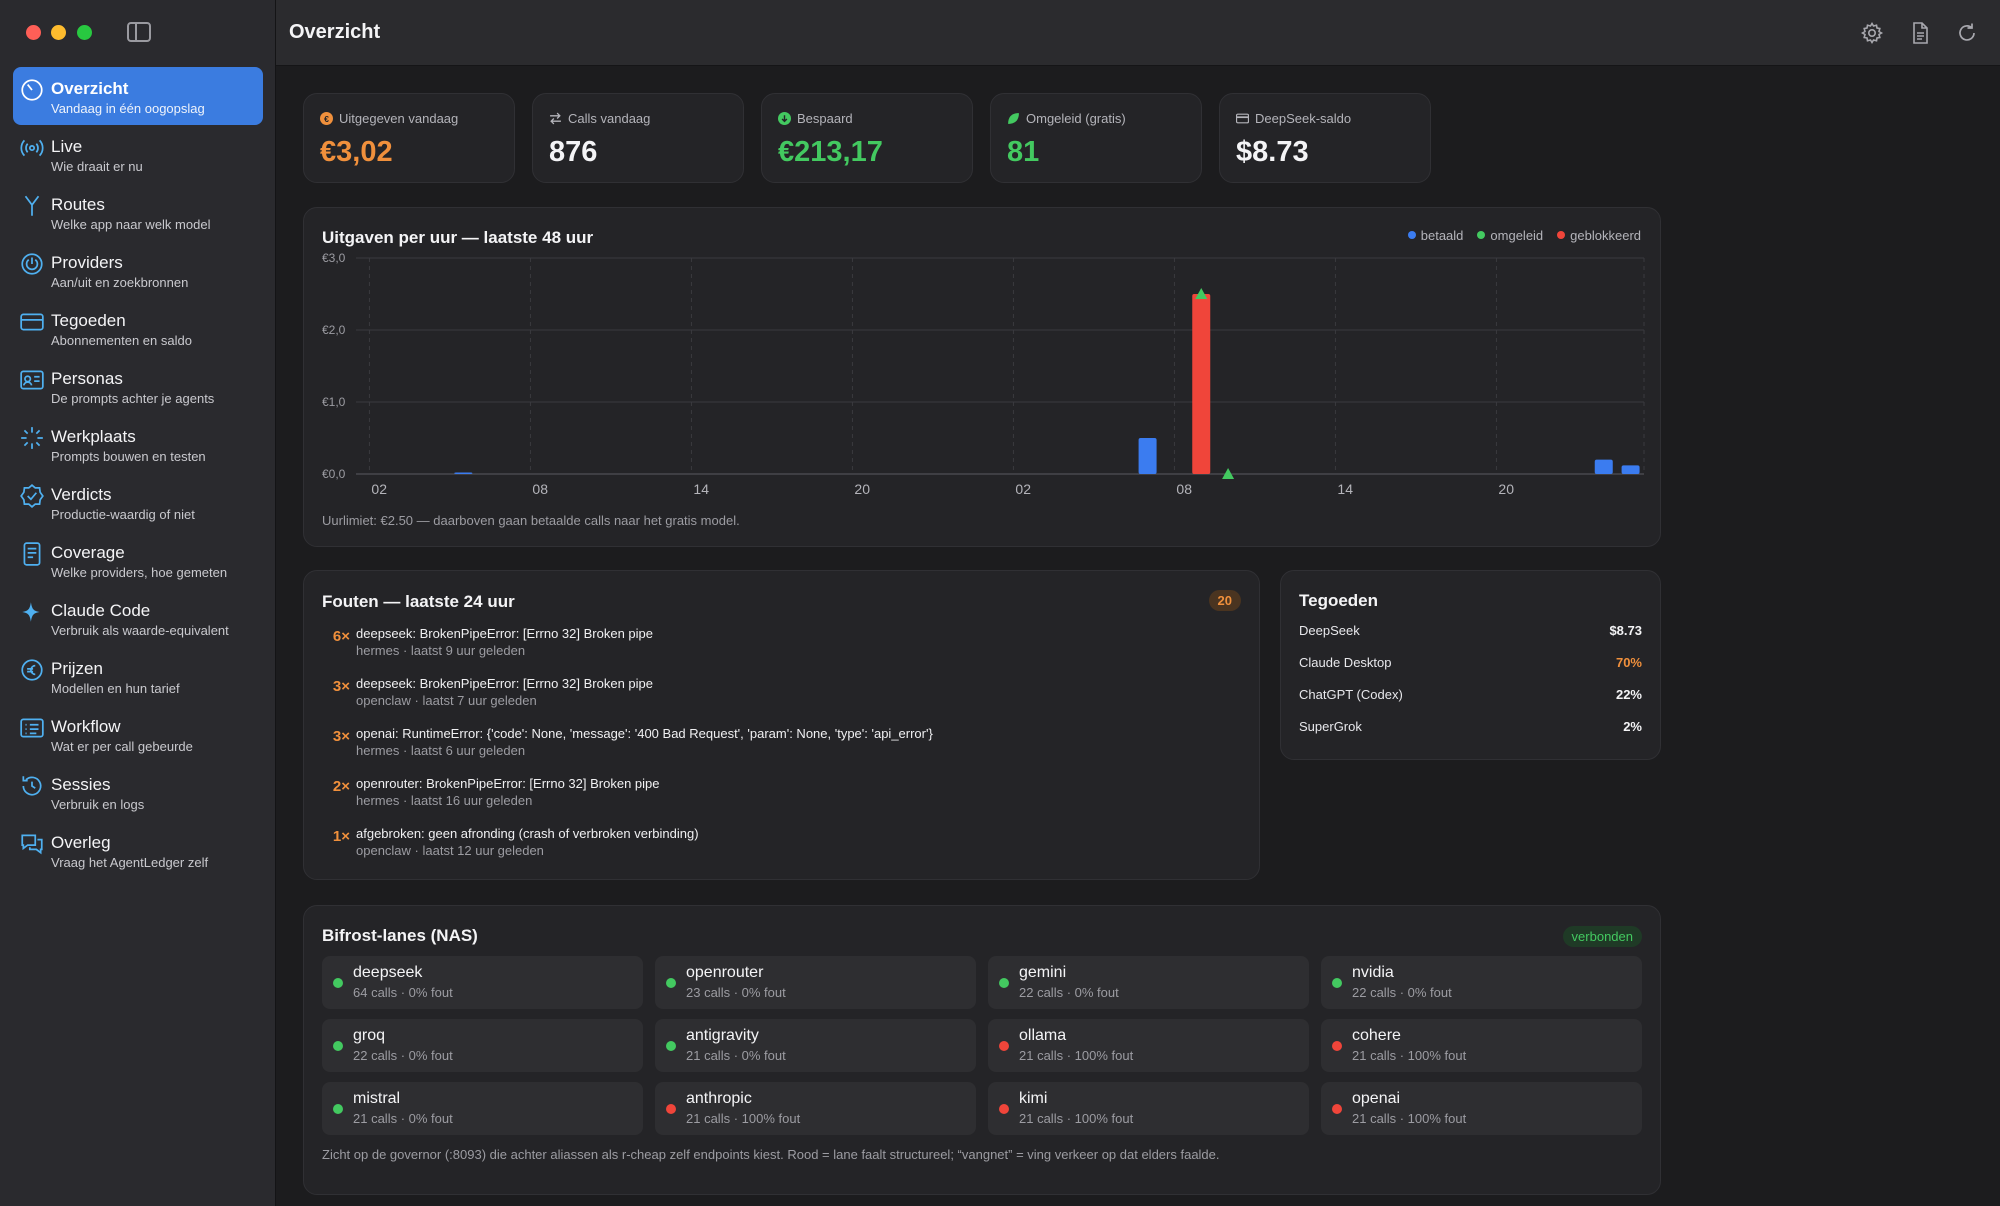 Image resolution: width=2000 pixels, height=1206 pixels. I want to click on lane-name: ollama, so click(1043, 1035).